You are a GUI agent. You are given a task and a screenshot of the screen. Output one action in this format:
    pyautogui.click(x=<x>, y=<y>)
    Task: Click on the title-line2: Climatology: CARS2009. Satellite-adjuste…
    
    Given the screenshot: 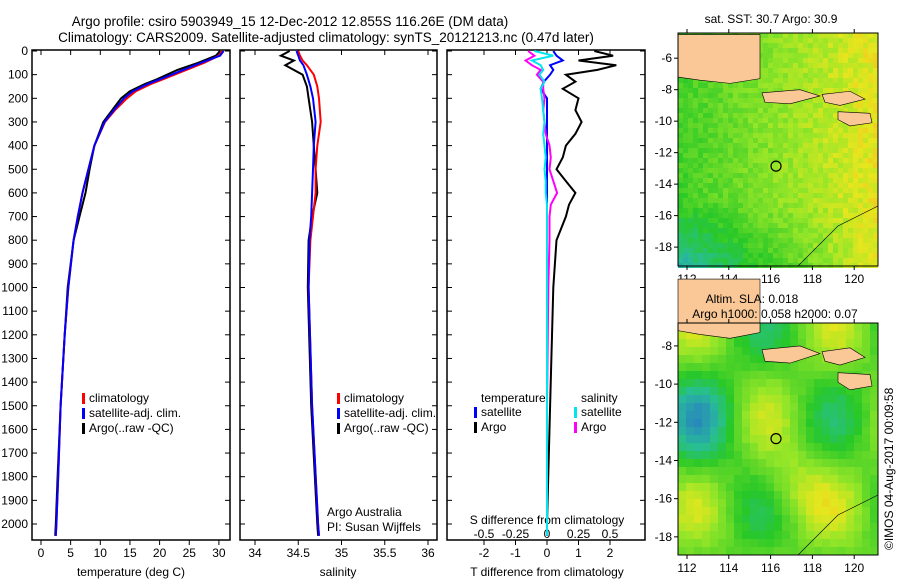 What is the action you would take?
    pyautogui.click(x=326, y=37)
    